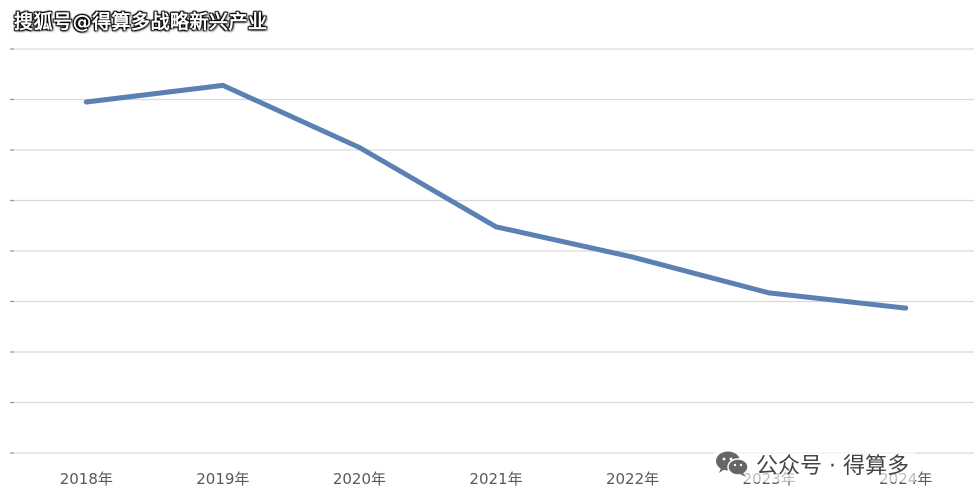 The image size is (974, 500). What do you see at coordinates (141, 22) in the screenshot?
I see `header-watermark: 搜狐号@得算多战略新兴产业` at bounding box center [141, 22].